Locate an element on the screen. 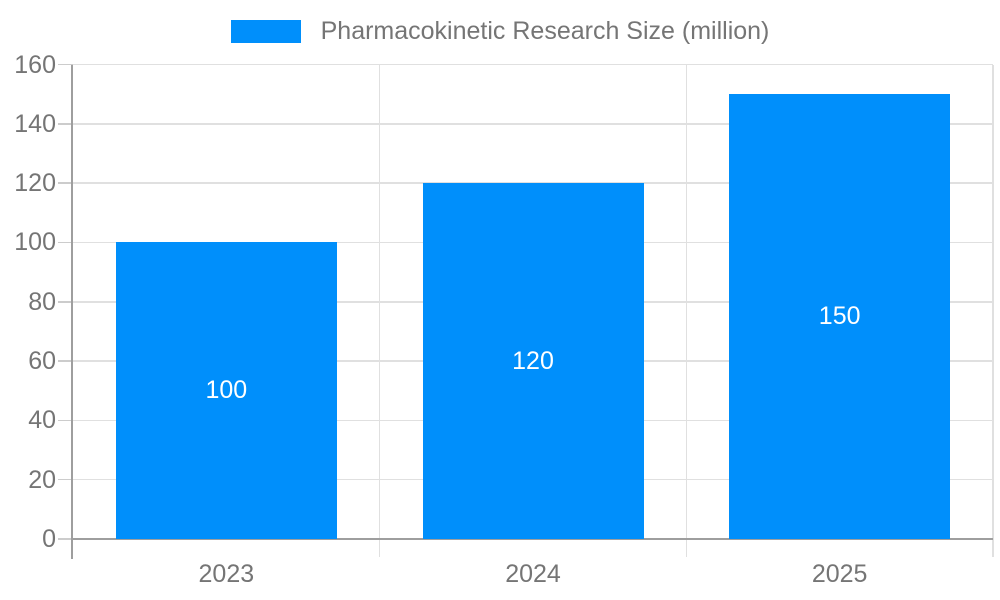  legend-label: Pharmacokinetic Research Size (million) is located at coordinates (545, 31).